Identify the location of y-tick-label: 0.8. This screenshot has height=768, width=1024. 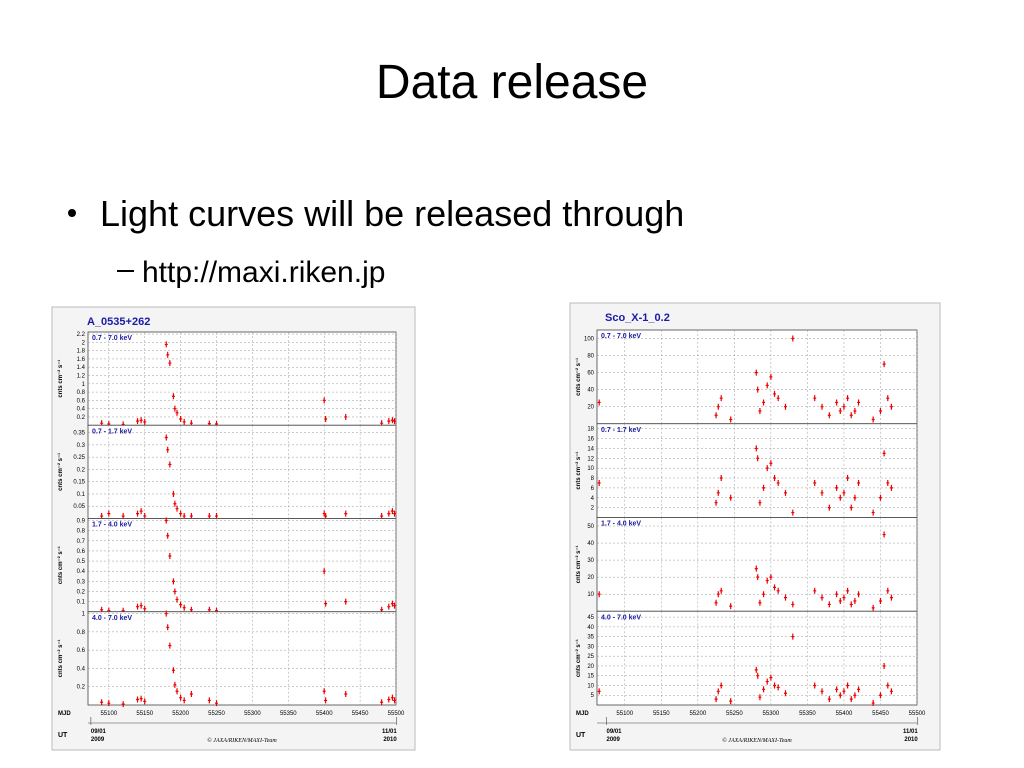
(81, 633).